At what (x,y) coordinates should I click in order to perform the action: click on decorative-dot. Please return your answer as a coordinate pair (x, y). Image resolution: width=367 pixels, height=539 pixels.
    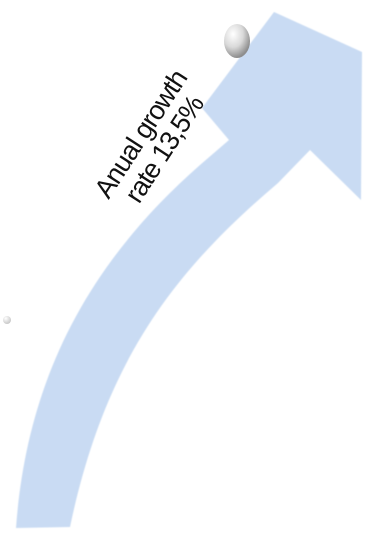
    Looking at the image, I should click on (7, 320).